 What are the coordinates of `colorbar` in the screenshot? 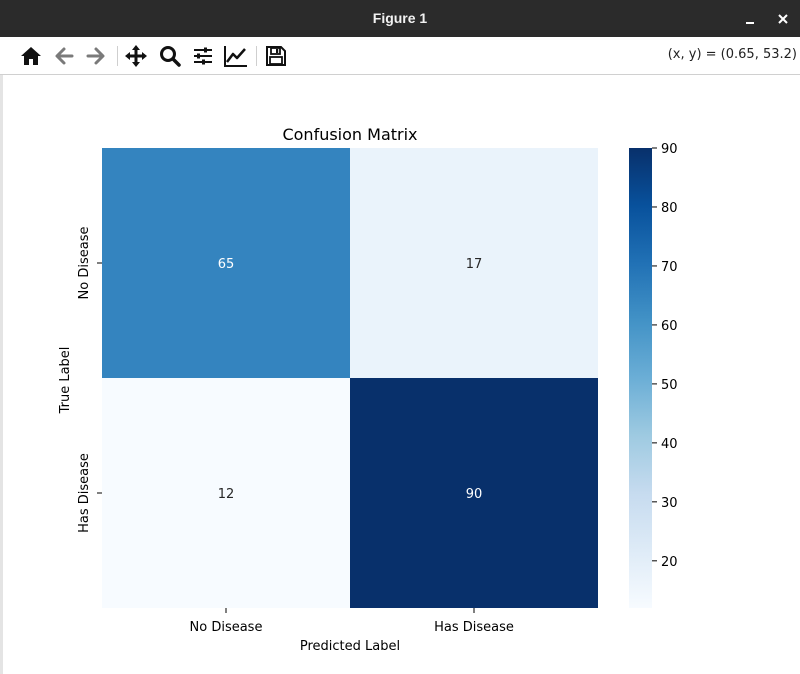 It's located at (640, 378).